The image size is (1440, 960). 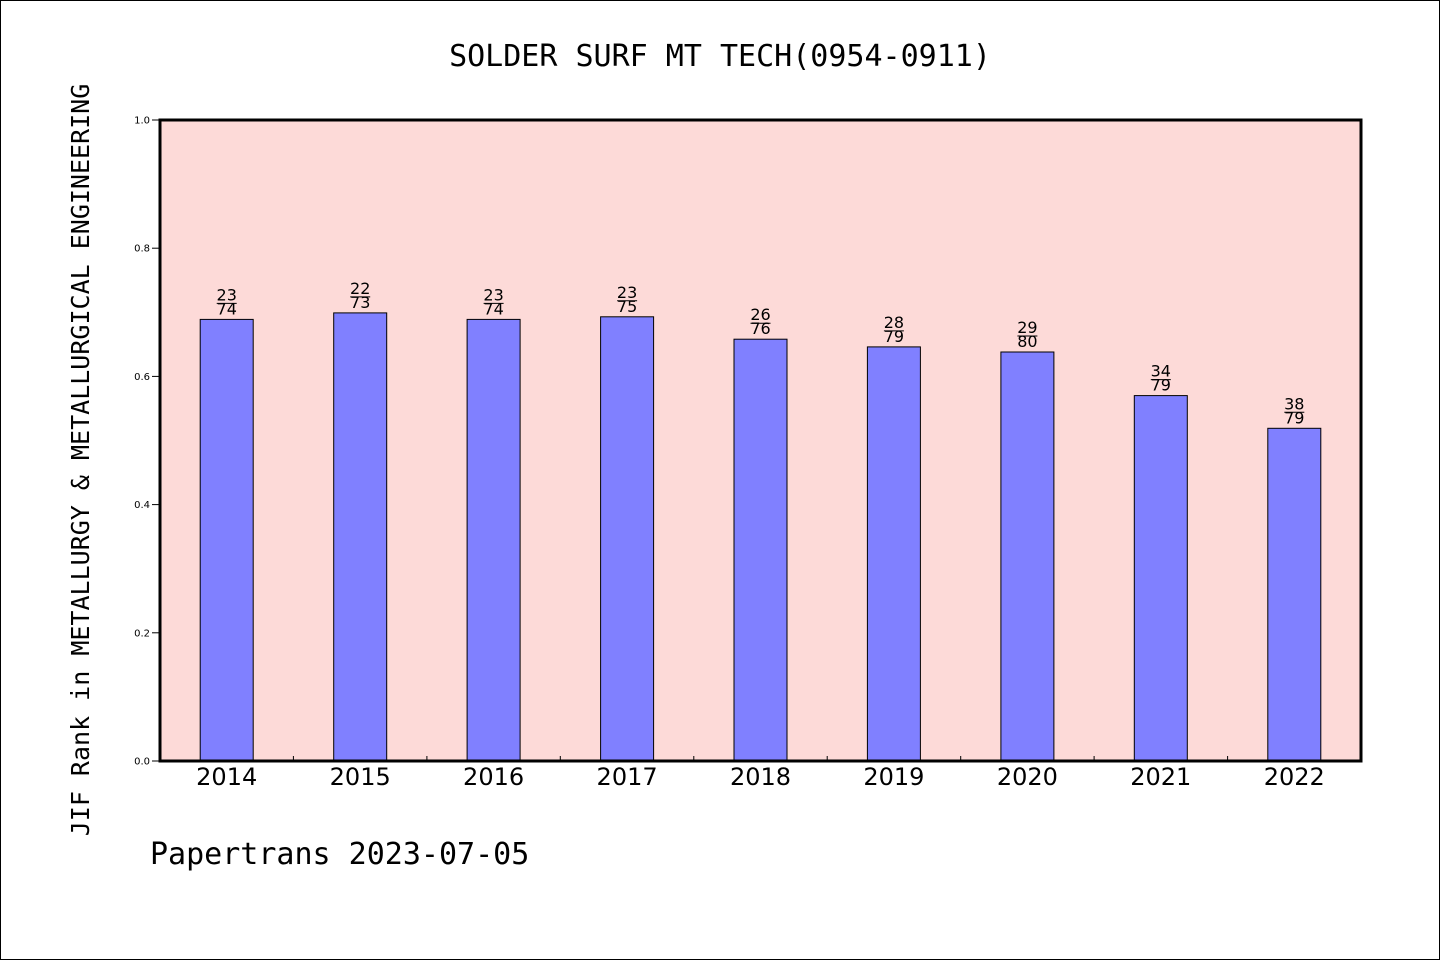 I want to click on x-tick-label-2015: 2015, so click(x=360, y=777).